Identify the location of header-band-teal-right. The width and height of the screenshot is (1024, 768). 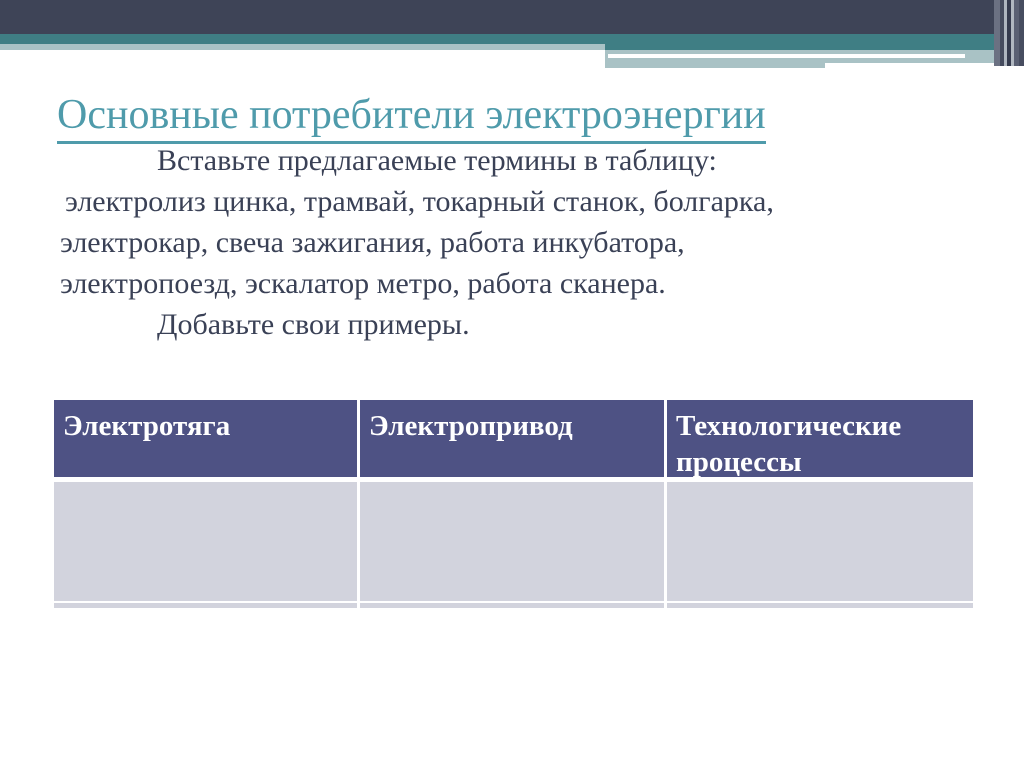
(814, 47).